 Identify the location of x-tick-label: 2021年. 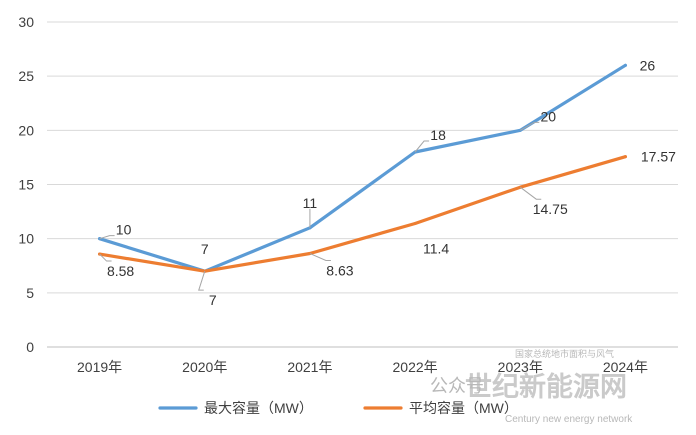
(309, 367).